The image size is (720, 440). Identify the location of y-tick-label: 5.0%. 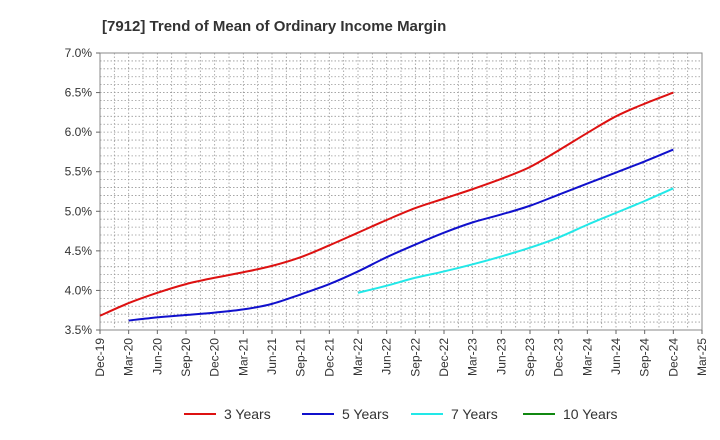
(79, 211).